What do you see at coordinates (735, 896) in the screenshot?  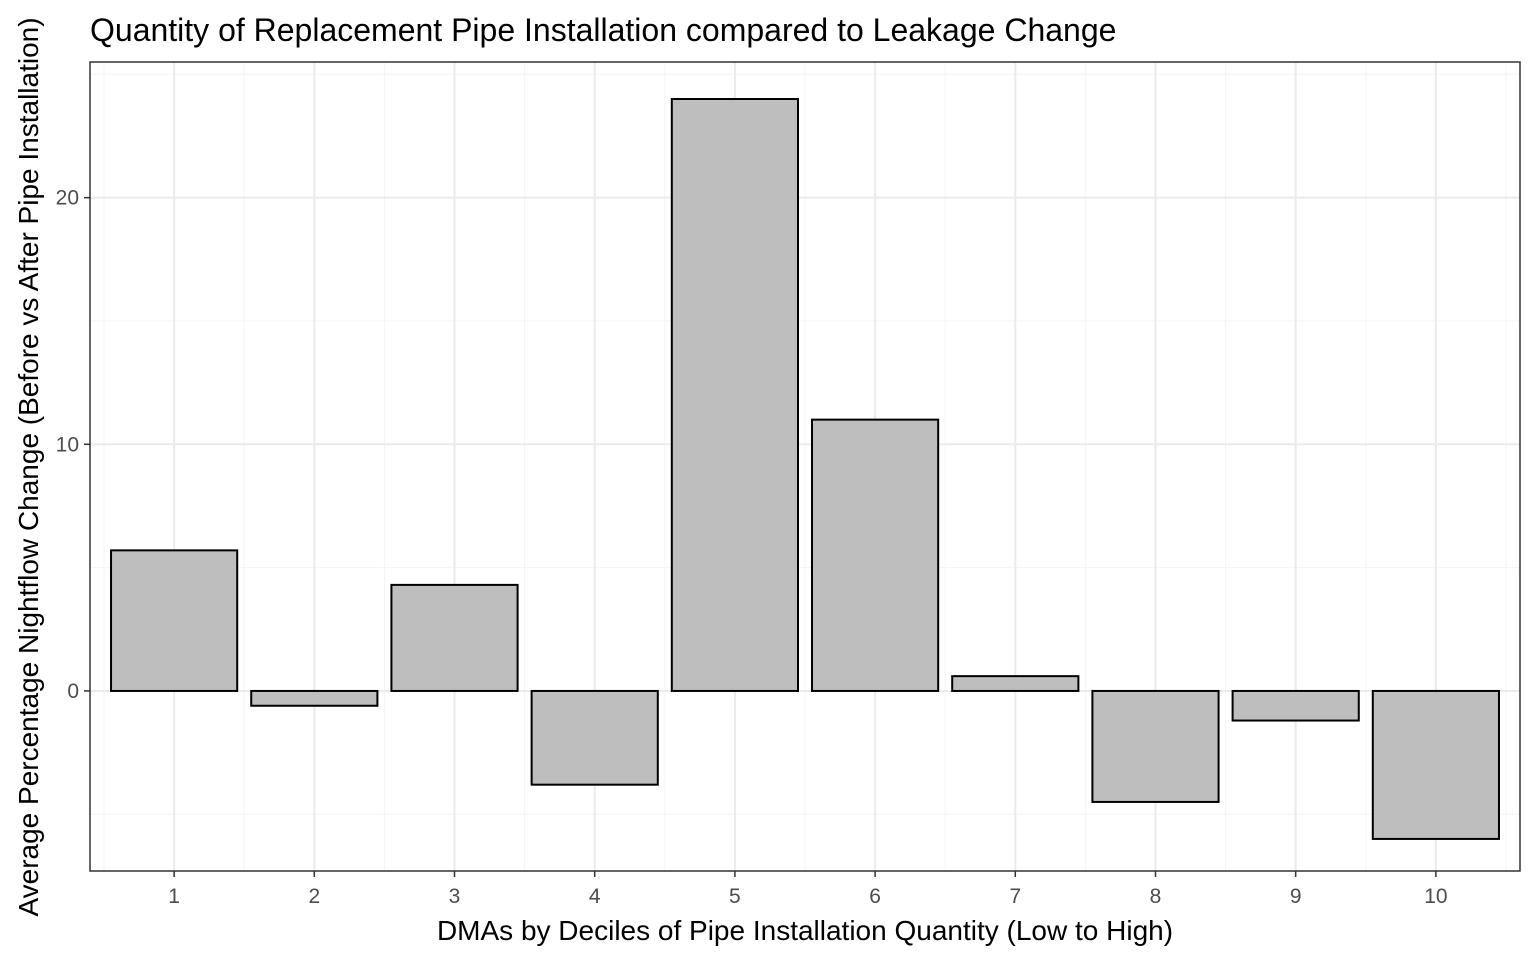 I see `x-tick-label: 5` at bounding box center [735, 896].